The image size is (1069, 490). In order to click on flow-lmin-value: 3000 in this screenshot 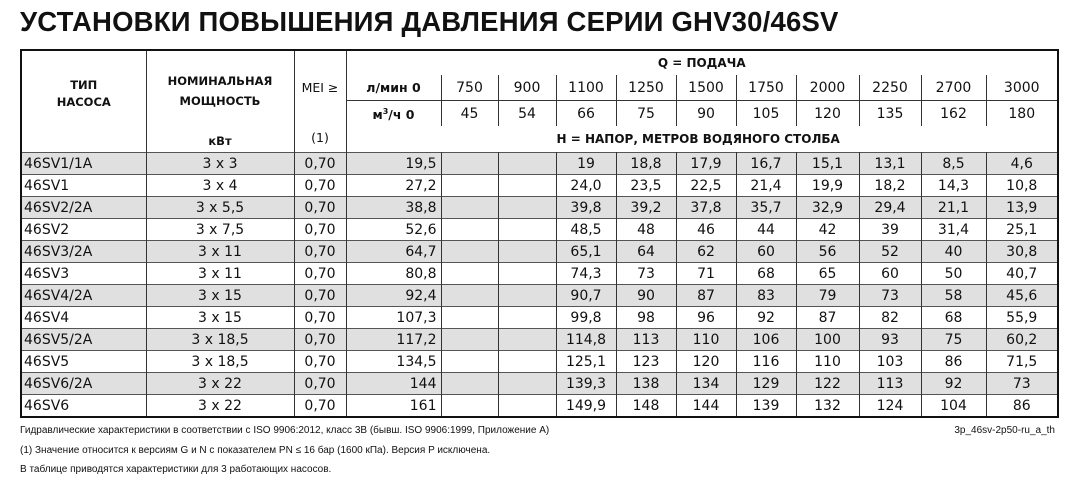, I will do `click(1022, 88)`.